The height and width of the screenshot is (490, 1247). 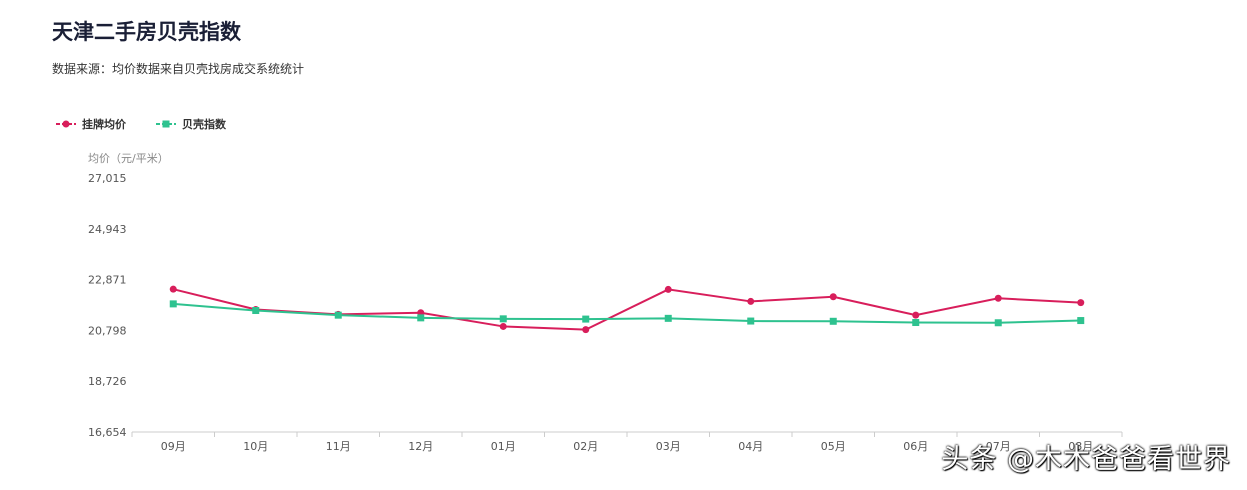 I want to click on watermark-text: 头条 @木木爸爸看世界, so click(x=1086, y=459).